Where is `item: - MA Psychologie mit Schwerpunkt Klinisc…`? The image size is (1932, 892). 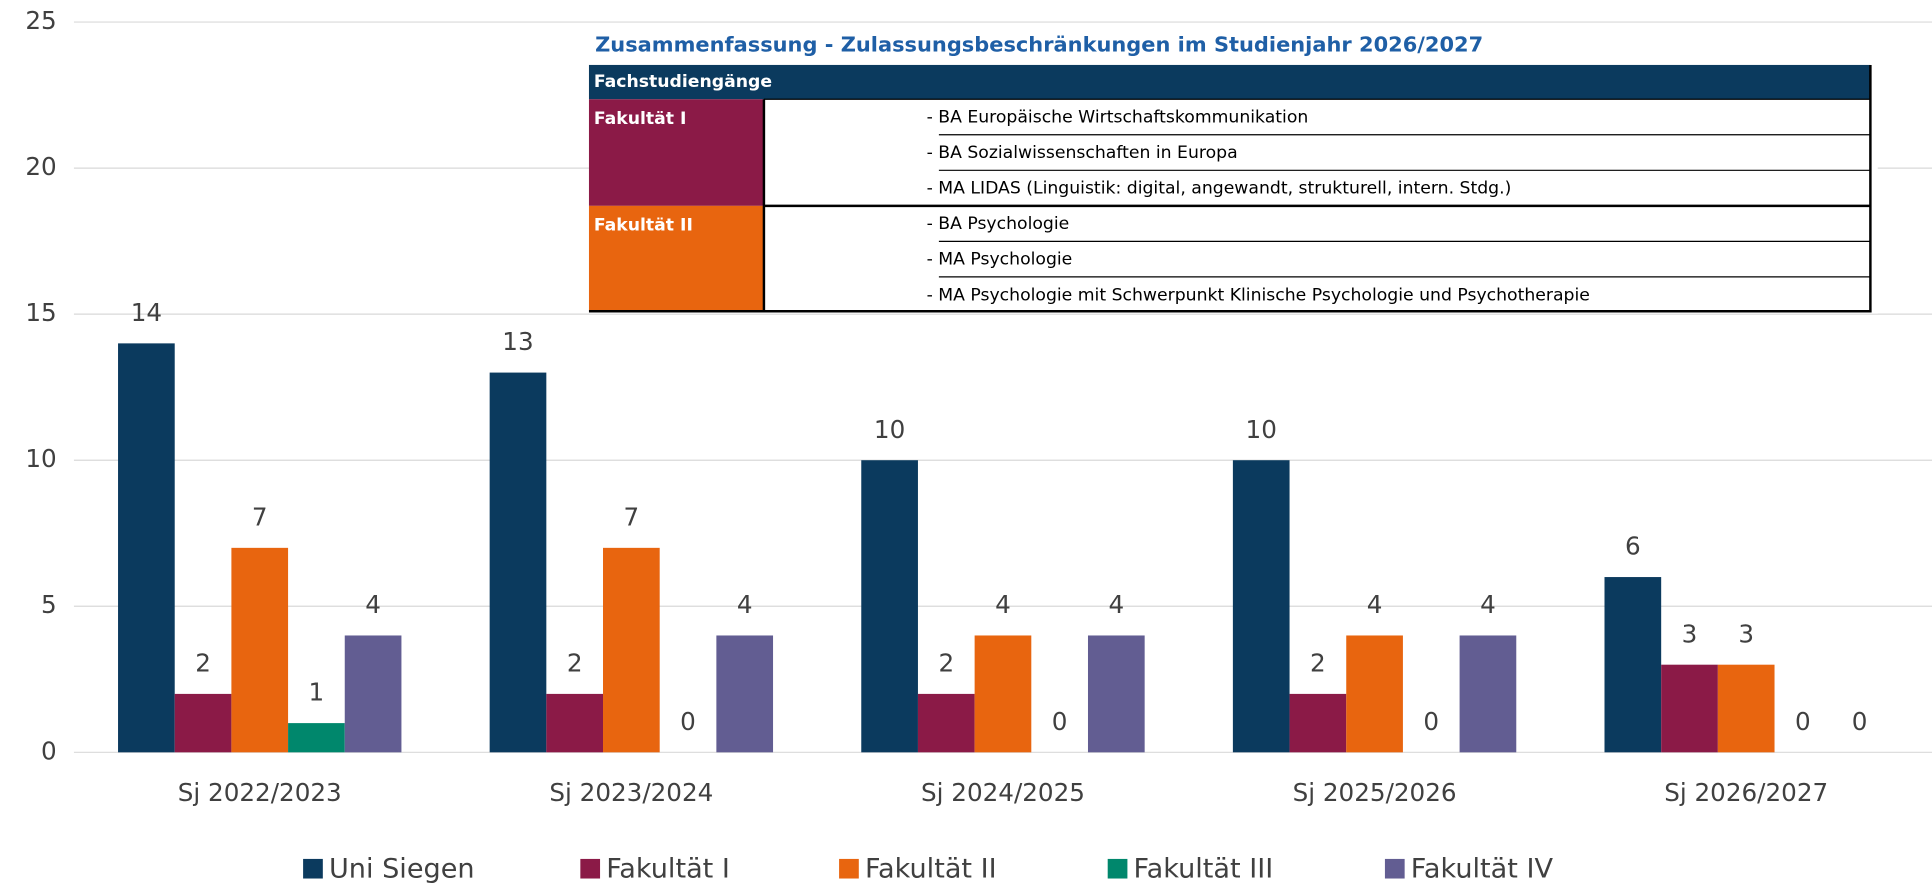 item: - MA Psychologie mit Schwerpunkt Klinisc… is located at coordinates (1258, 295).